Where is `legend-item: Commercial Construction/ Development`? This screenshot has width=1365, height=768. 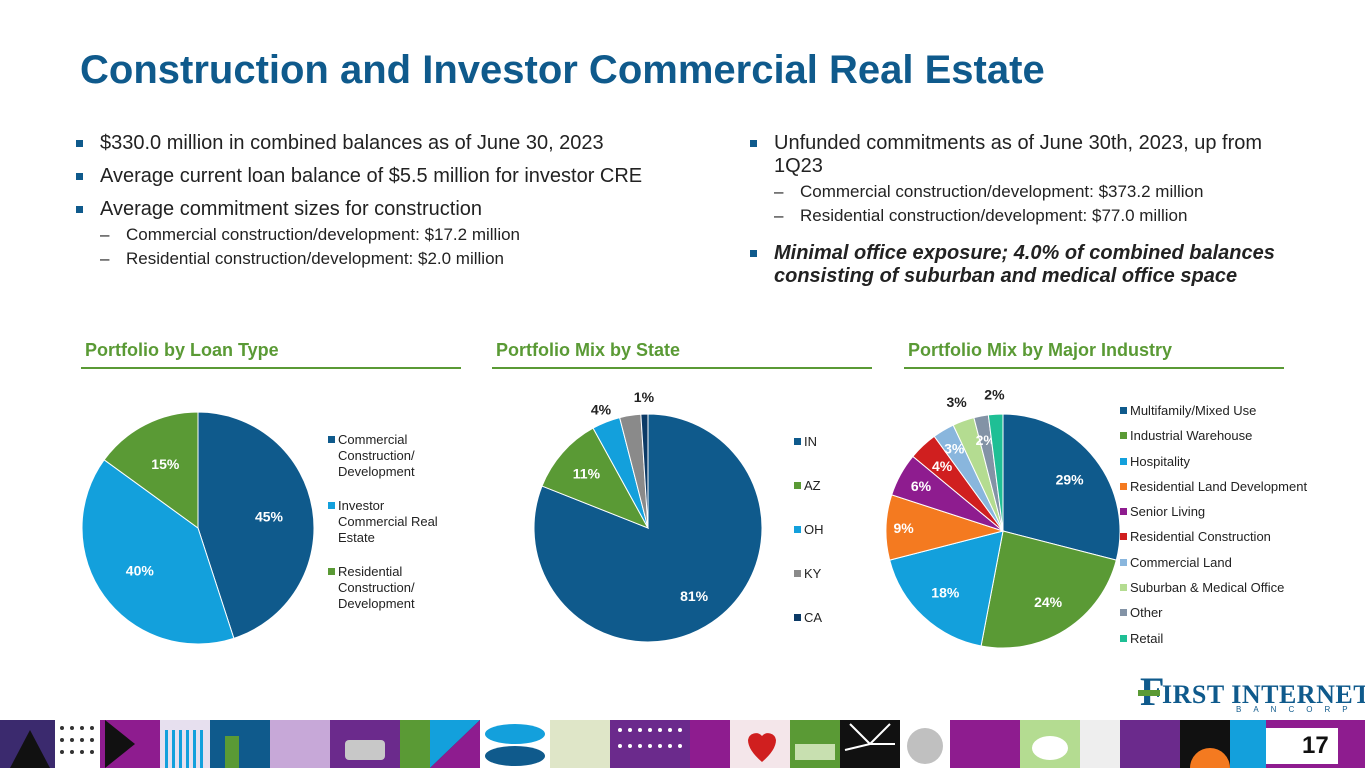
legend-item: Commercial Construction/ Development is located at coordinates (383, 456).